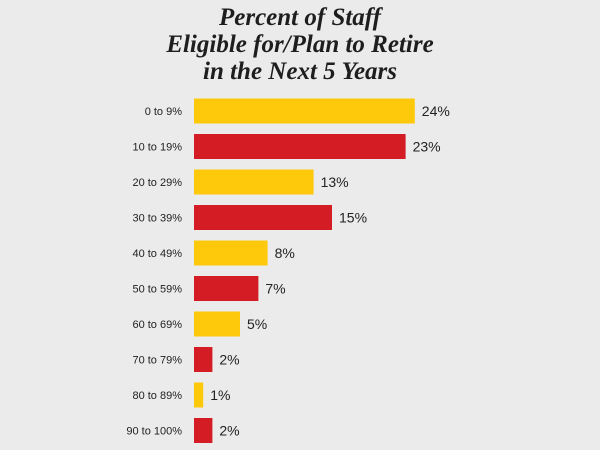  What do you see at coordinates (285, 253) in the screenshot?
I see `value-label-4: 8%` at bounding box center [285, 253].